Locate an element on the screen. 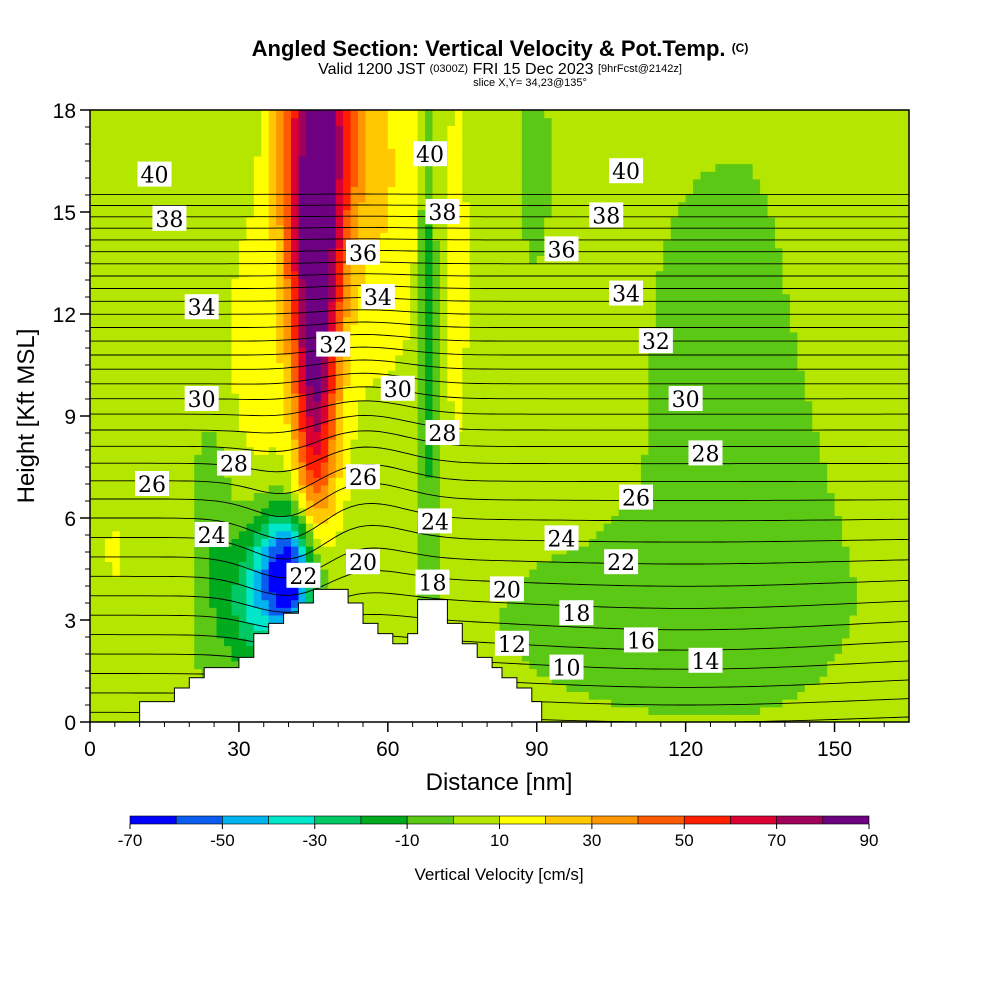 Image resolution: width=1000 pixels, height=1000 pixels. x-tick-label: 90 is located at coordinates (536, 749).